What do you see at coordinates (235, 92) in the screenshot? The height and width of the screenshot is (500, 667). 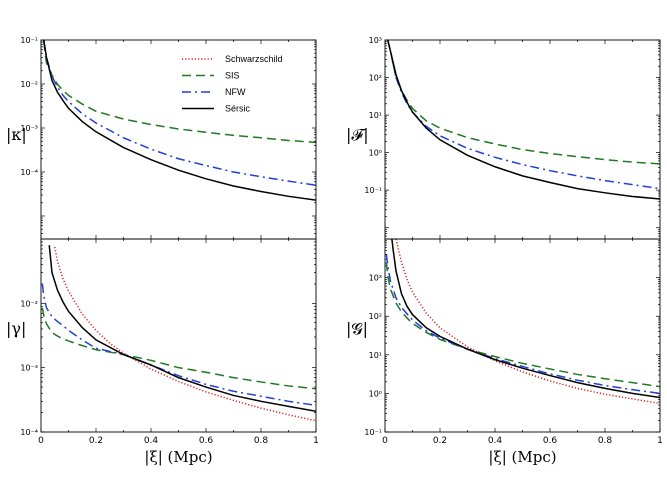 I see `legend-label: NFW` at bounding box center [235, 92].